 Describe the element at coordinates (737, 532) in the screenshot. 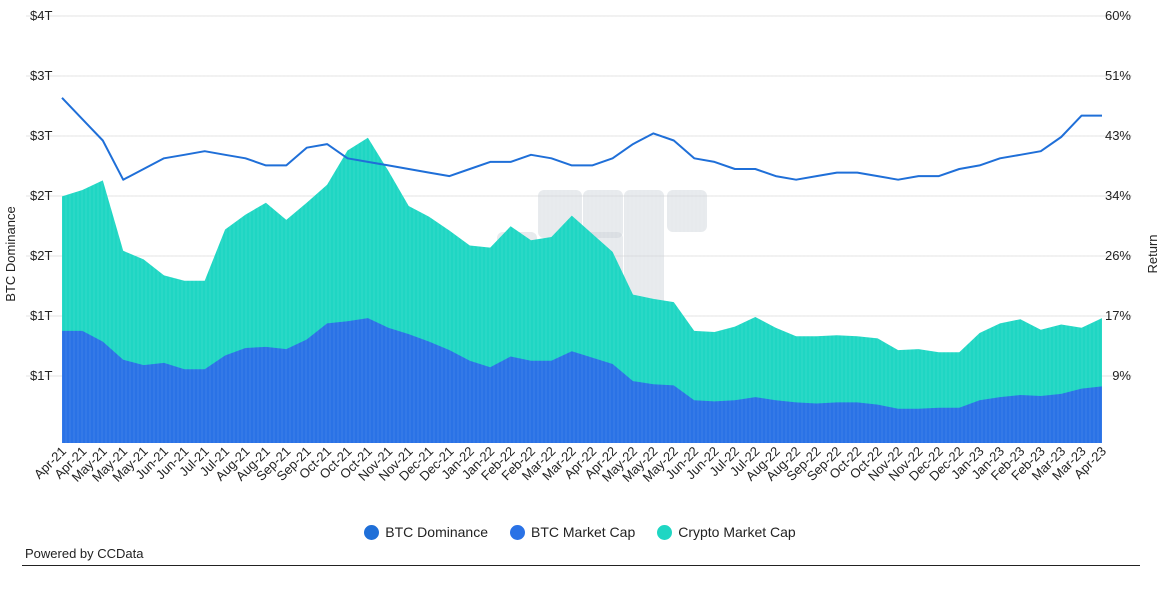

I see `legend-label-crypto-market-cap: Crypto Market Cap` at that location.